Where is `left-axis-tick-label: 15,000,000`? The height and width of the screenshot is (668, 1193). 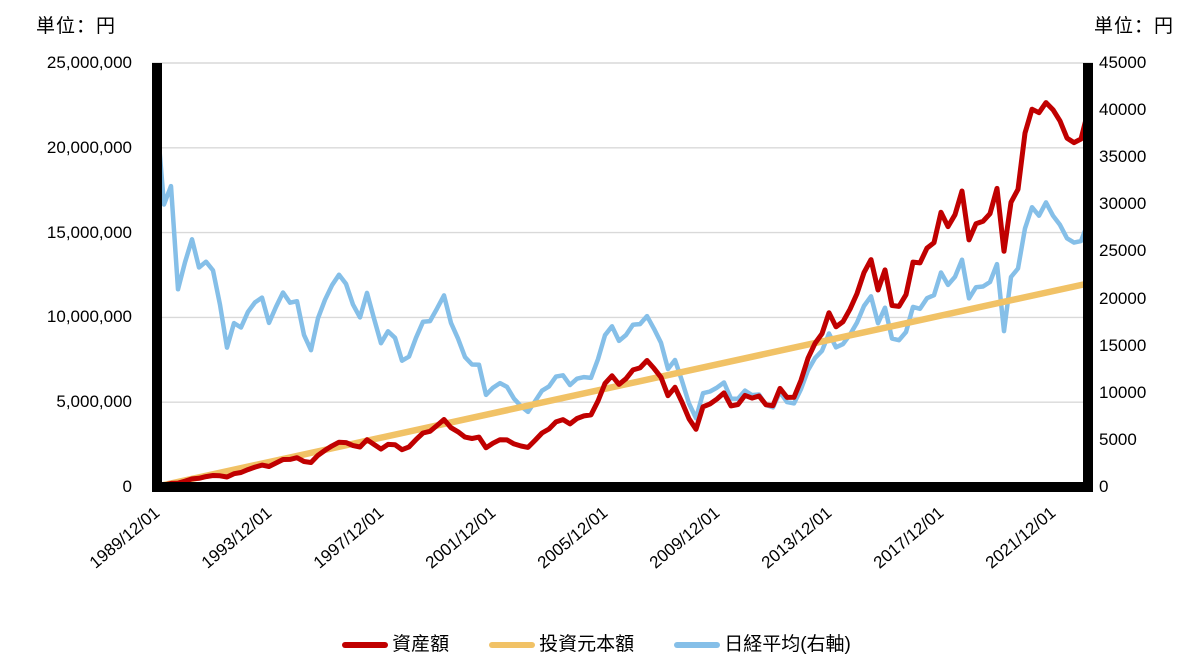 left-axis-tick-label: 15,000,000 is located at coordinates (89, 232).